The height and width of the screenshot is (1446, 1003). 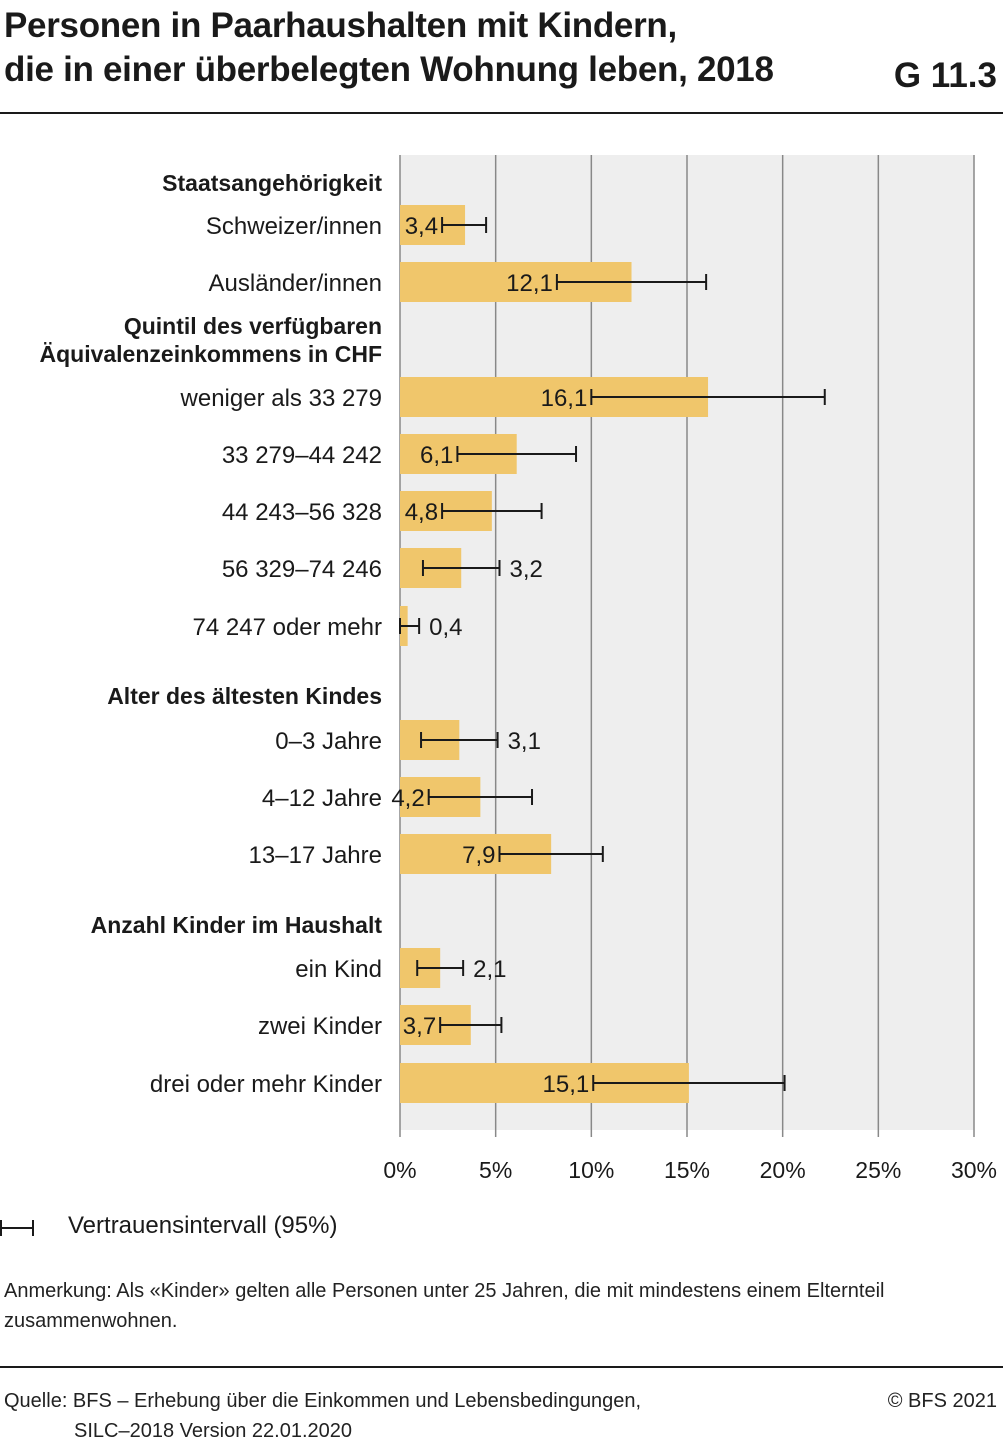 I want to click on x-tick-label: 25%, so click(x=878, y=1170).